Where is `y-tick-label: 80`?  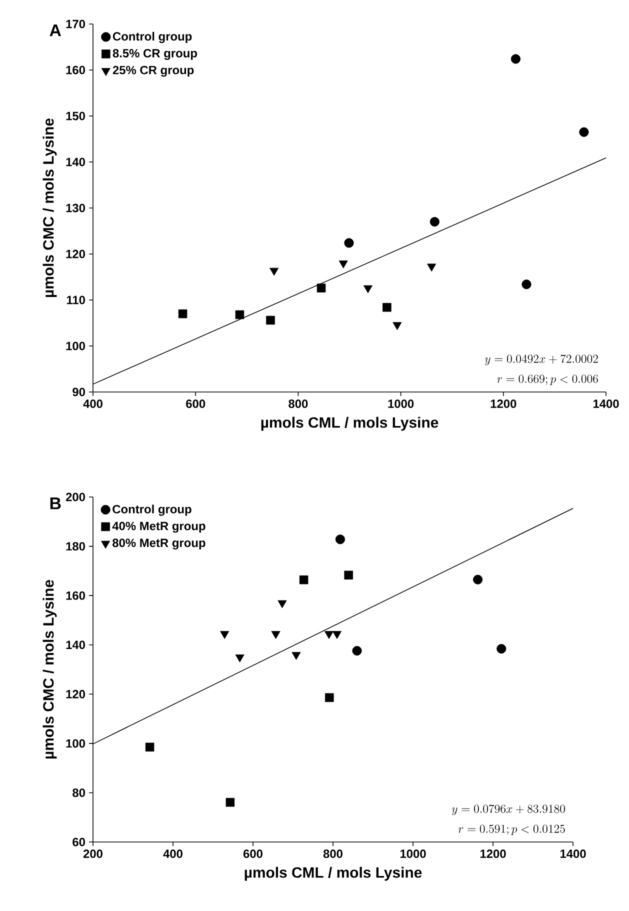 y-tick-label: 80 is located at coordinates (78, 792).